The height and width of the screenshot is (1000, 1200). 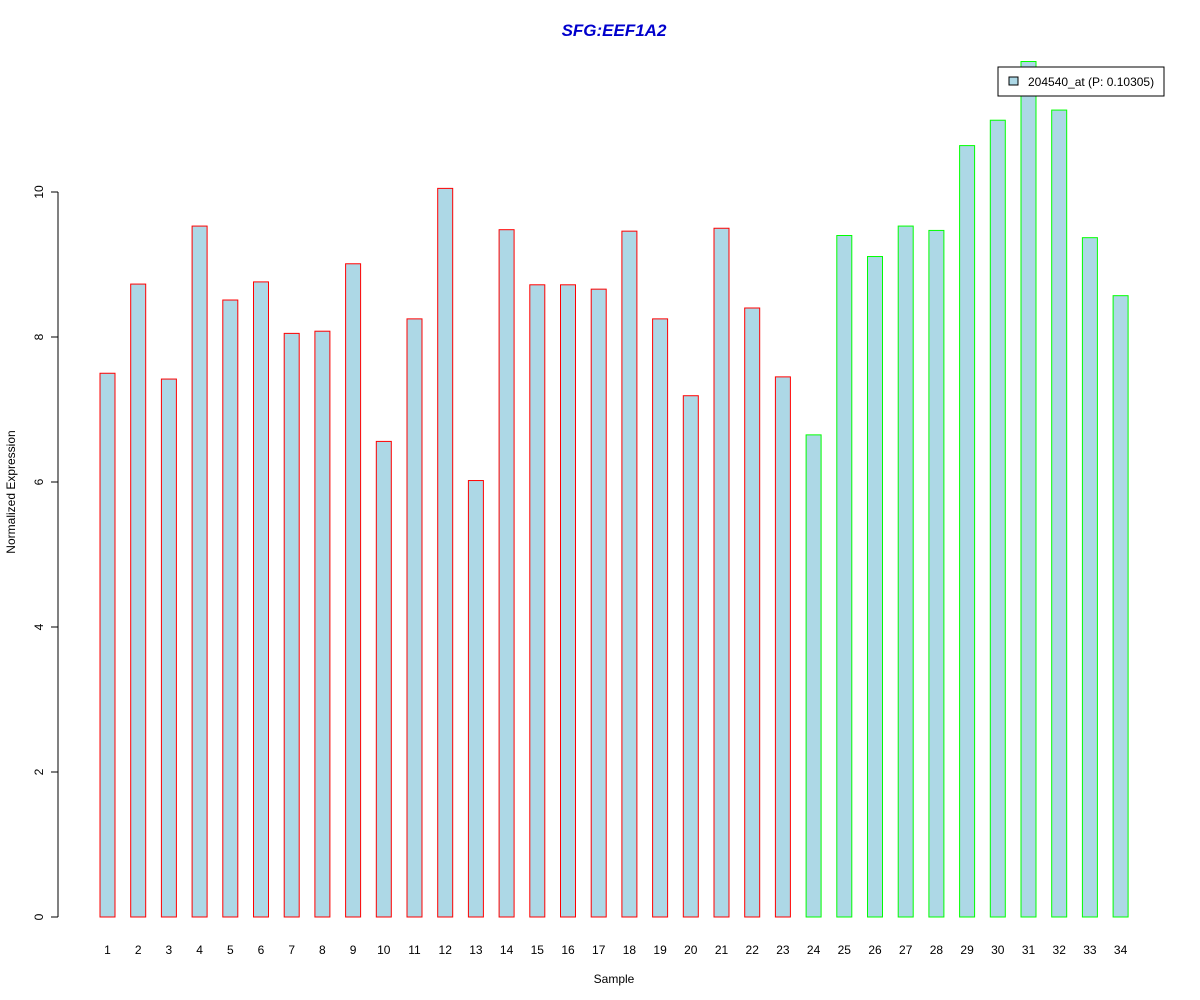 What do you see at coordinates (322, 950) in the screenshot?
I see `x-tick-label: 8` at bounding box center [322, 950].